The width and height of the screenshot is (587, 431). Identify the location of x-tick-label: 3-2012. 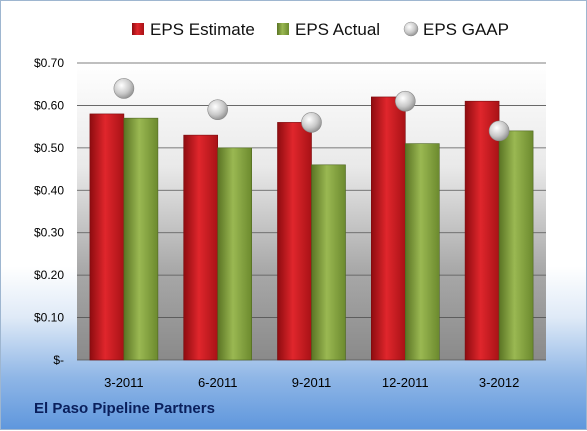
(499, 382).